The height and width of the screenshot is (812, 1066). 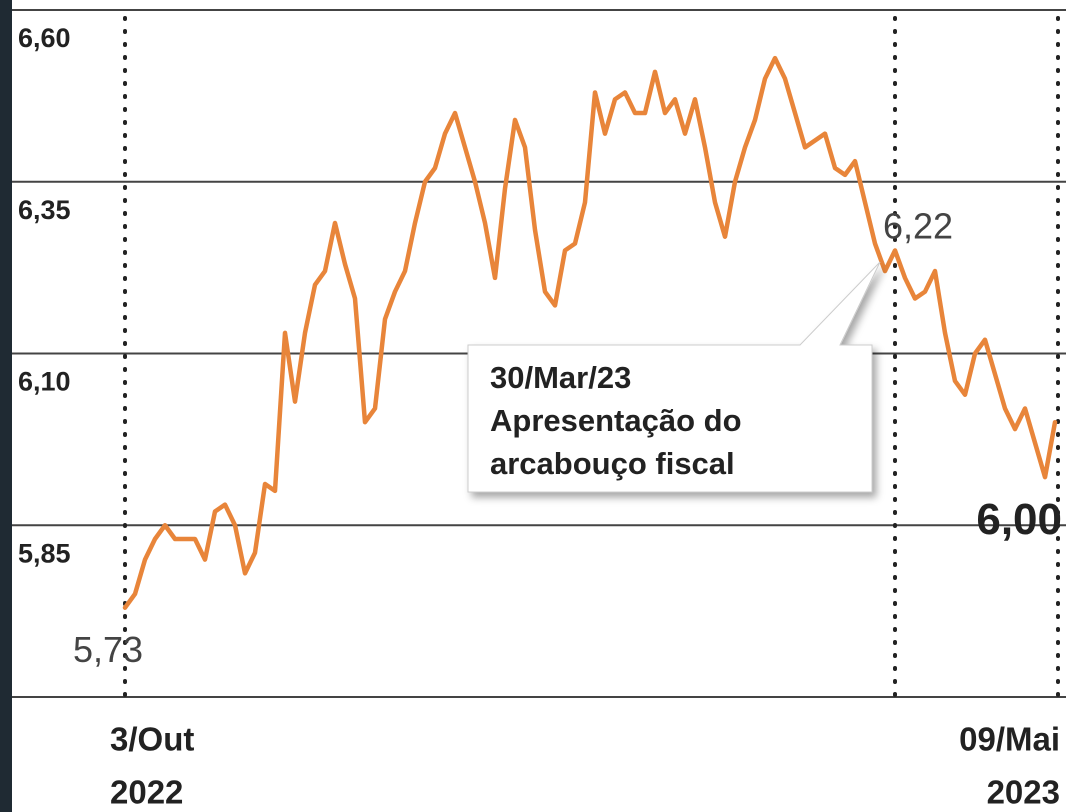 I want to click on value-label: 6,00, so click(x=1019, y=519).